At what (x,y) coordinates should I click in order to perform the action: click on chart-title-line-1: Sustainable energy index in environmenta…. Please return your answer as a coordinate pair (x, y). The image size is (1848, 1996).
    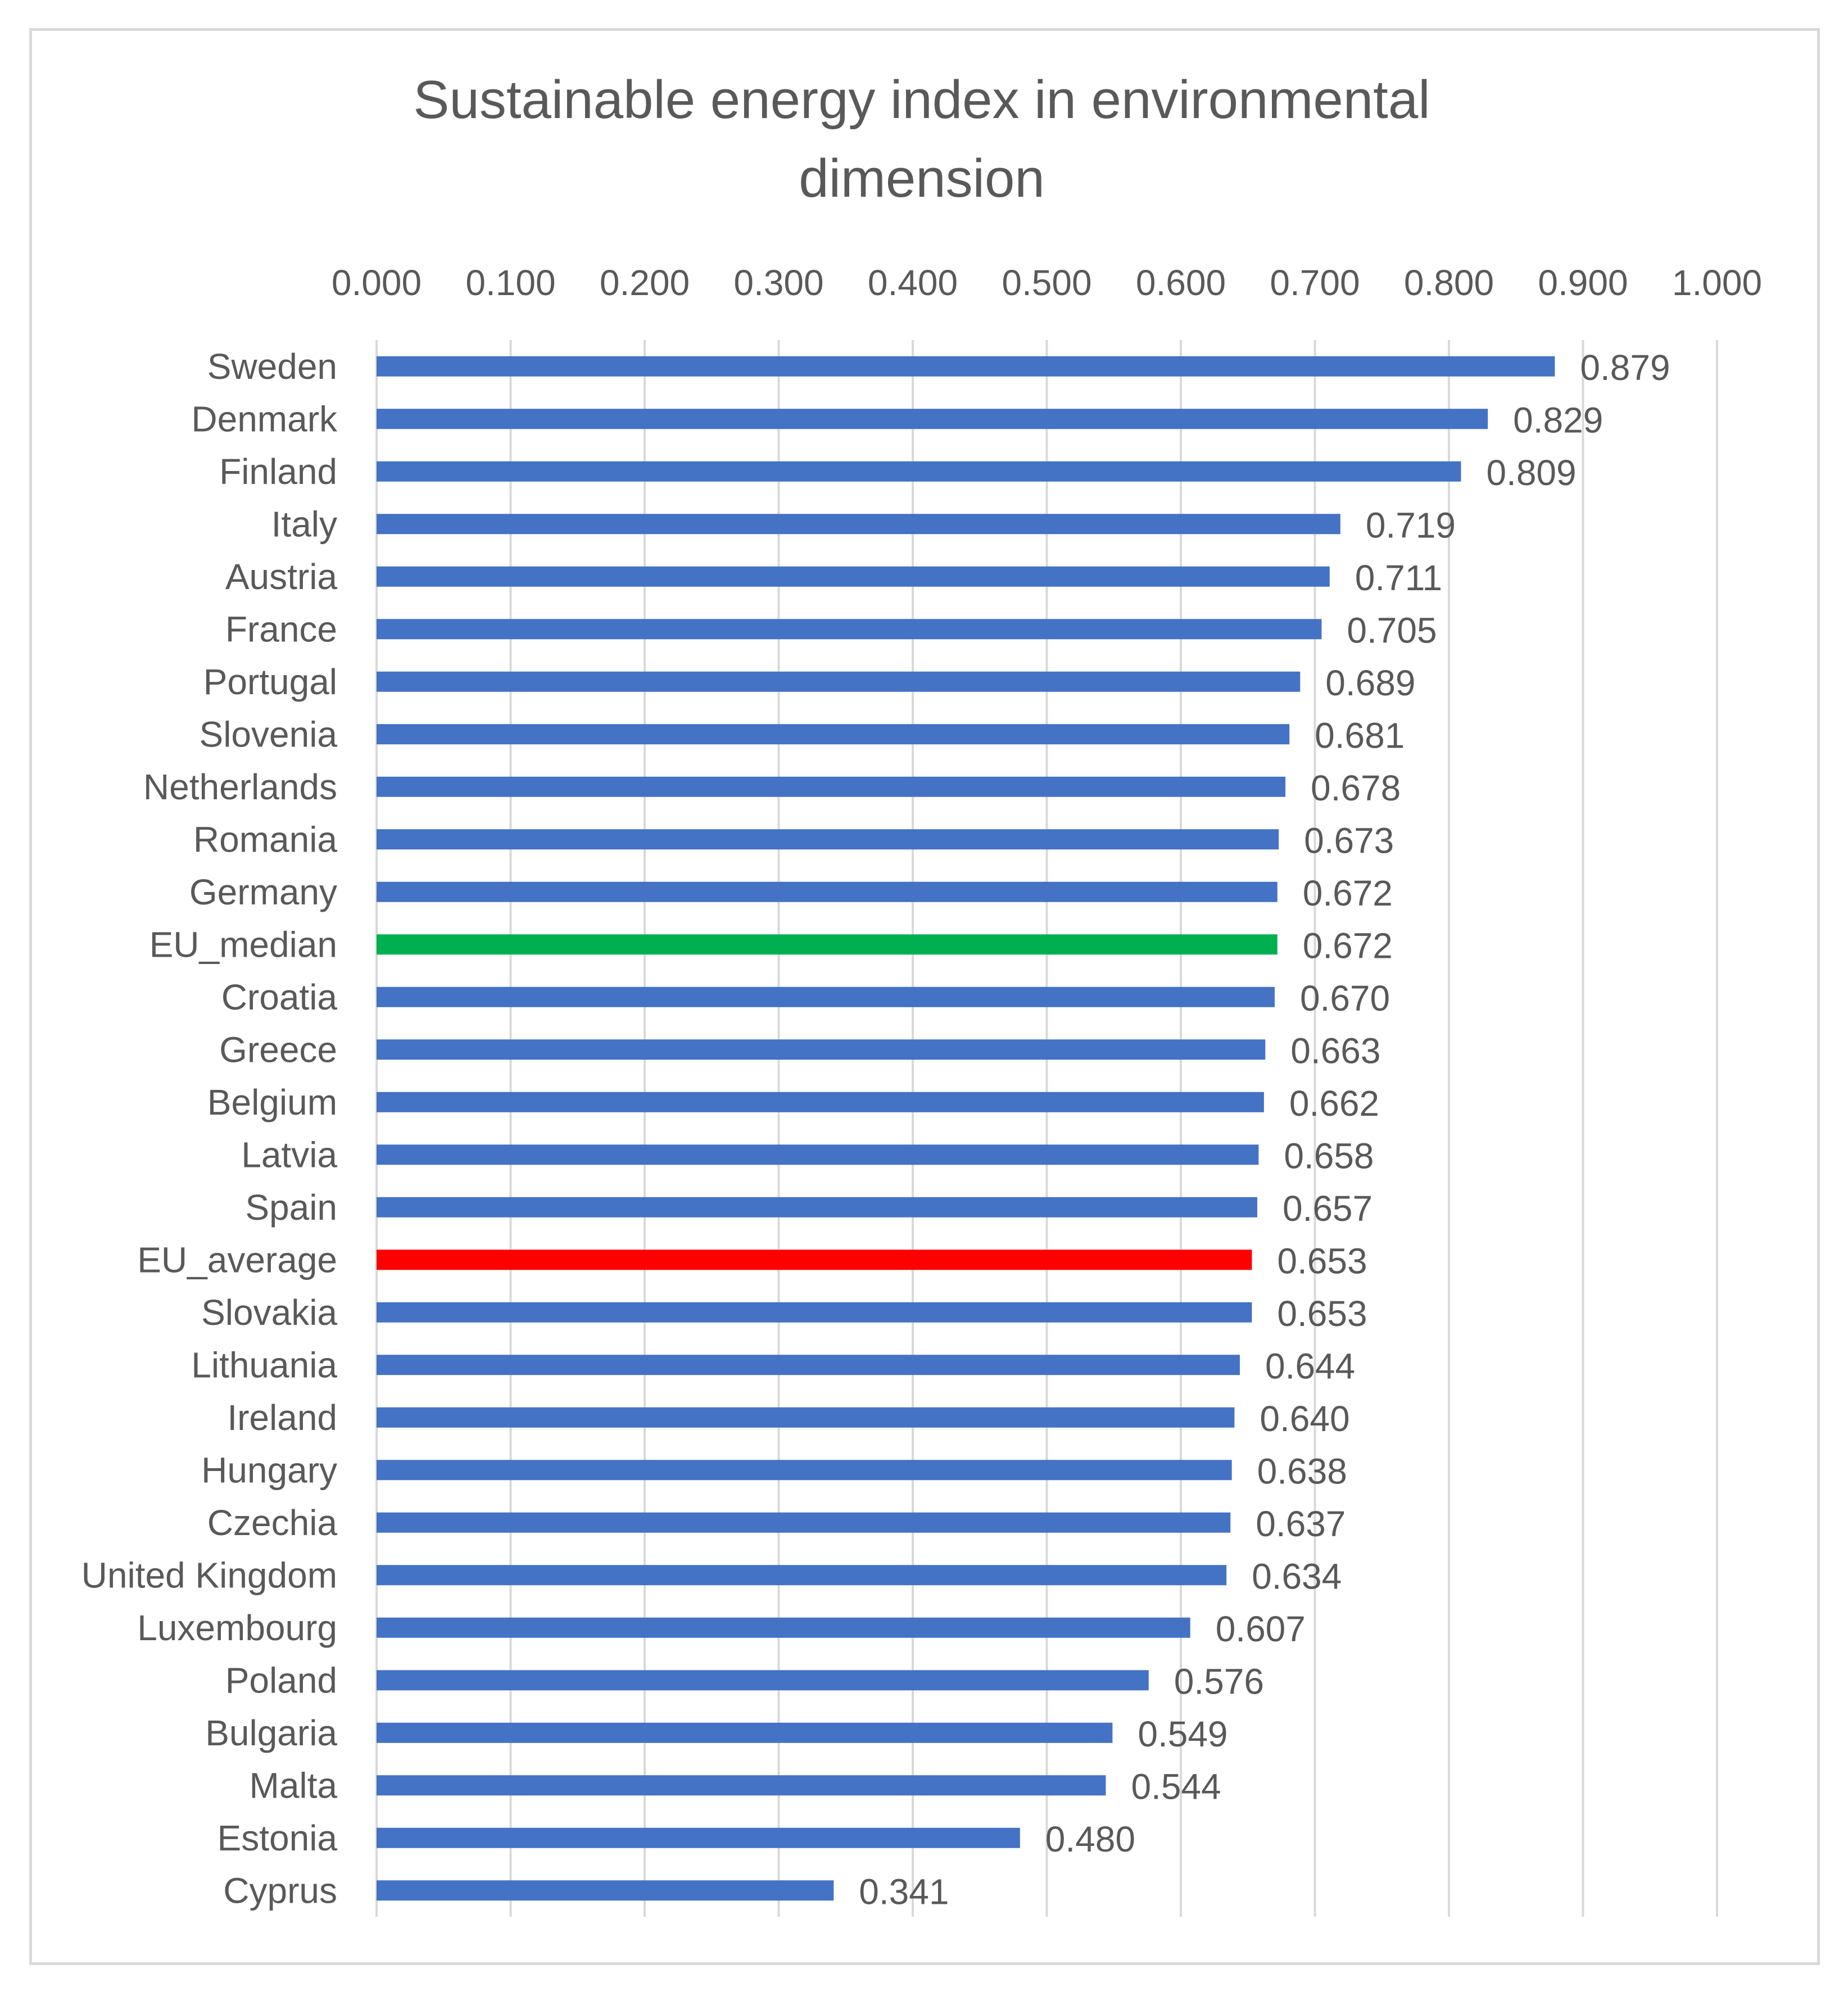
    Looking at the image, I should click on (921, 100).